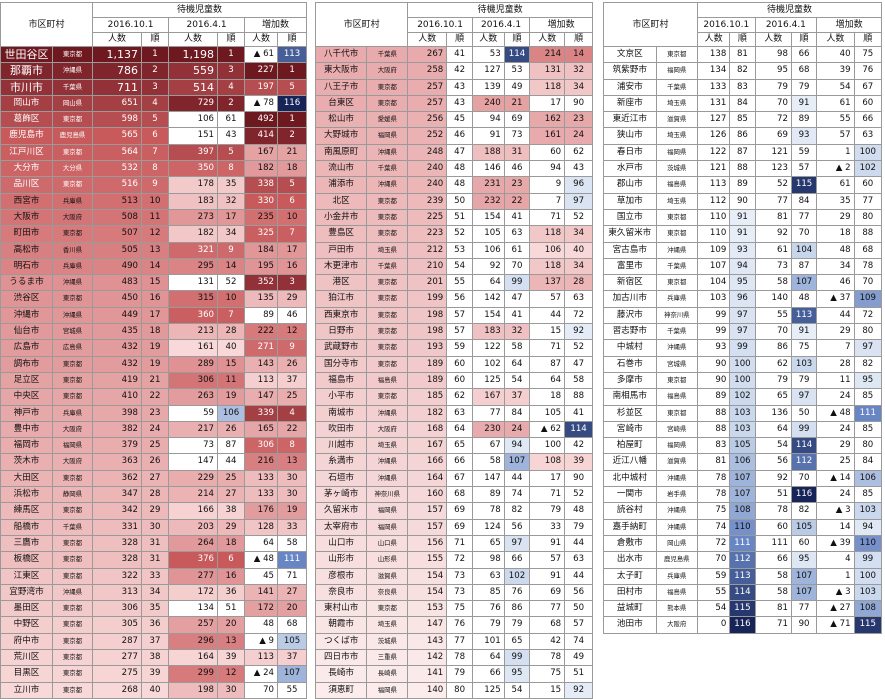  Describe the element at coordinates (193, 299) in the screenshot. I see `count-2016-04: 315` at that location.